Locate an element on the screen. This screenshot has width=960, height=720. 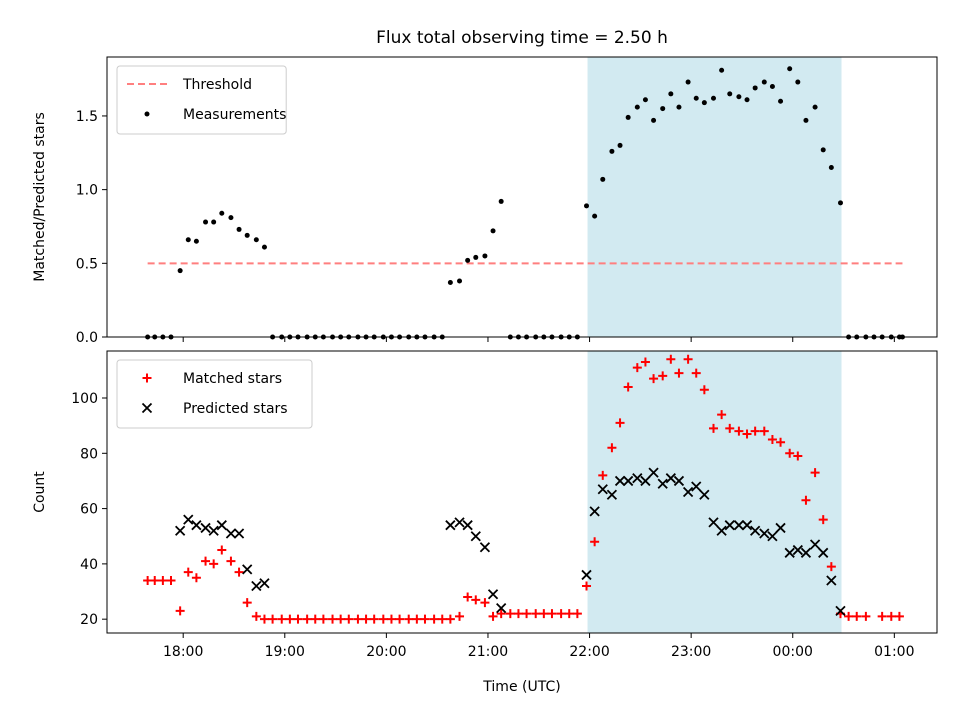
y-tick-label: 80 is located at coordinates (89, 454).